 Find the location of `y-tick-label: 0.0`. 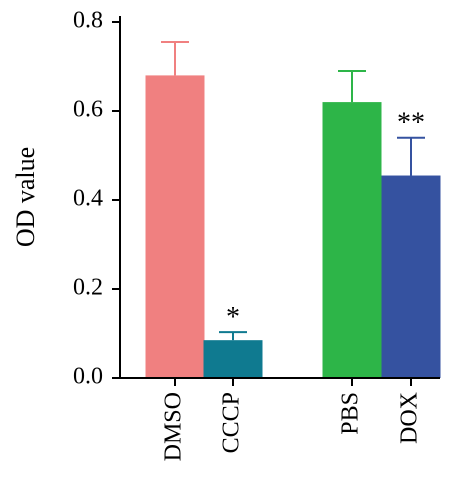

y-tick-label: 0.0 is located at coordinates (88, 377).